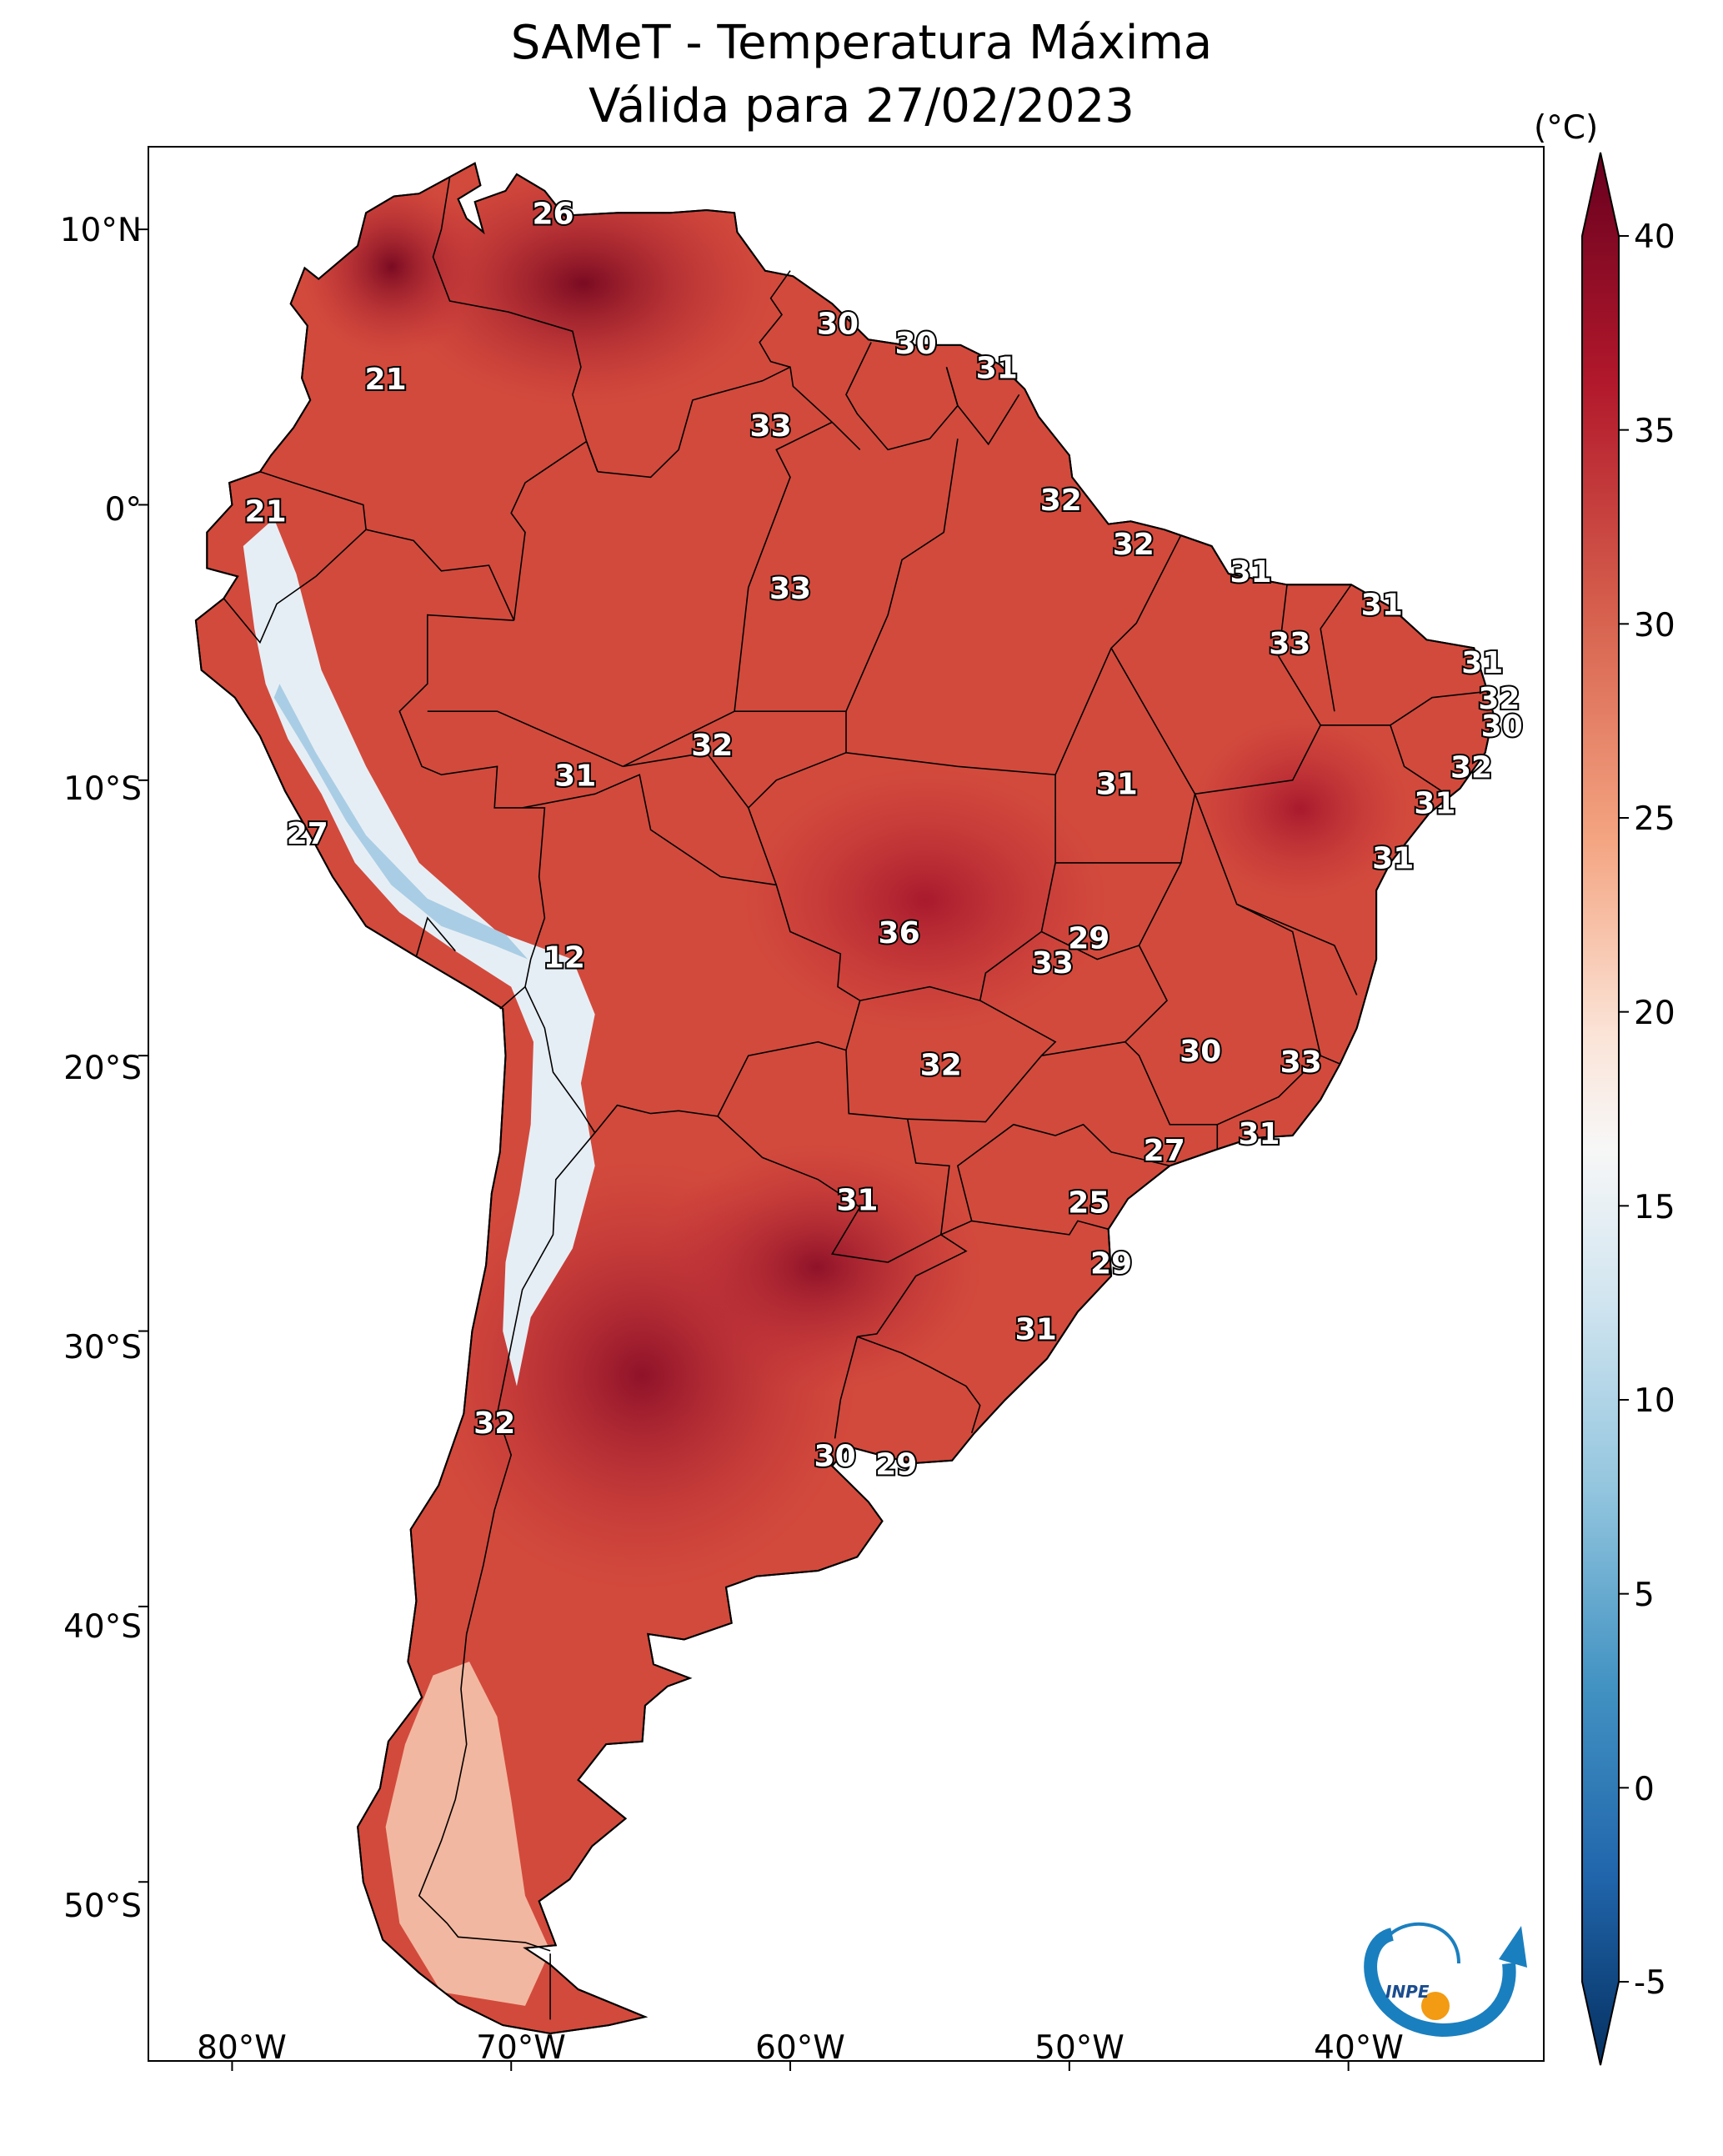 Image resolution: width=1723 pixels, height=2156 pixels. I want to click on hot-spot-chaco, so click(817, 1267).